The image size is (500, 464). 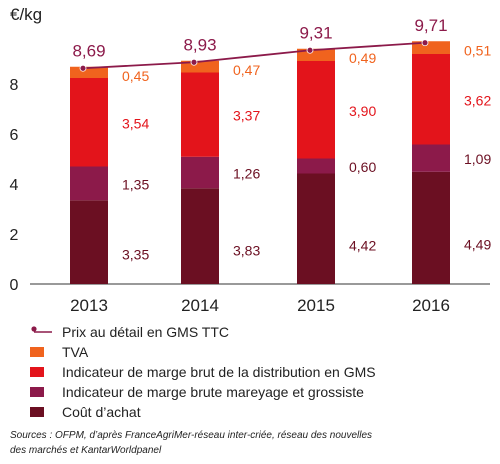 I want to click on bar-value-label: 3,35, so click(x=135, y=255).